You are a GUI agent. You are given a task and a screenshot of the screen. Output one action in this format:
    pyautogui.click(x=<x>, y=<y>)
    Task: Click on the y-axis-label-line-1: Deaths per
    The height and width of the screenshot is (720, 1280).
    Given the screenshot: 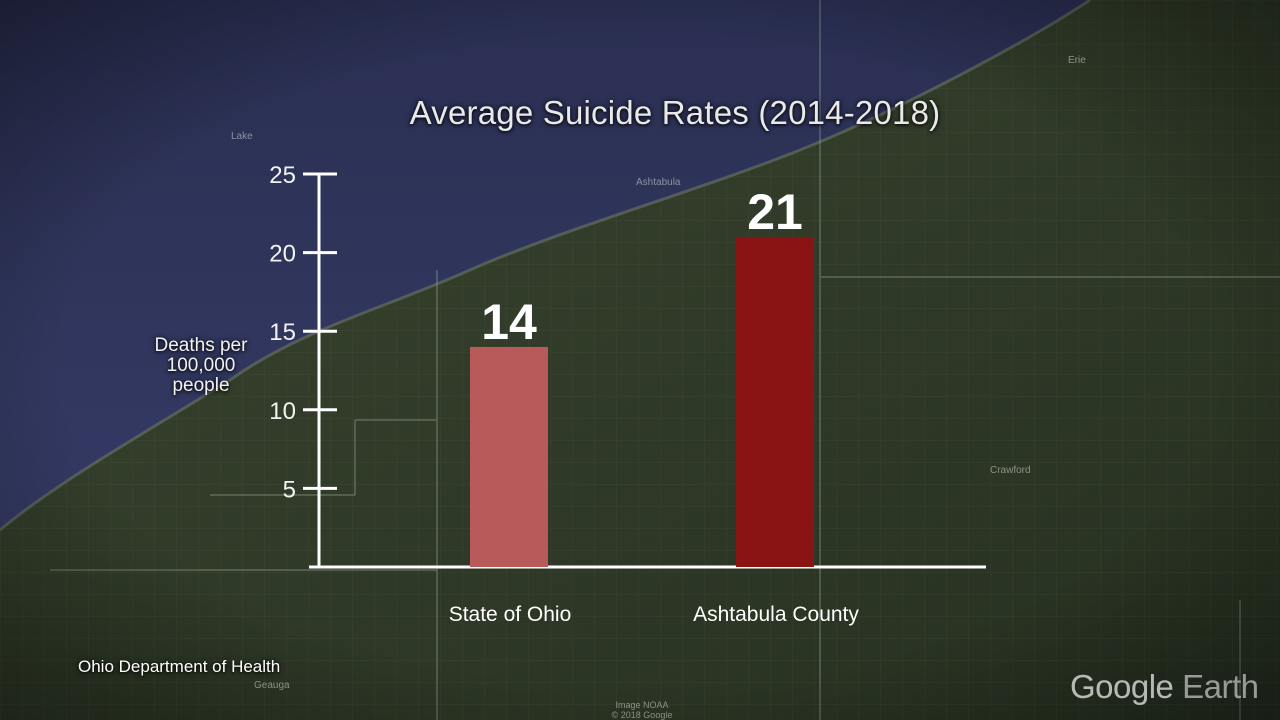 What is the action you would take?
    pyautogui.click(x=201, y=345)
    